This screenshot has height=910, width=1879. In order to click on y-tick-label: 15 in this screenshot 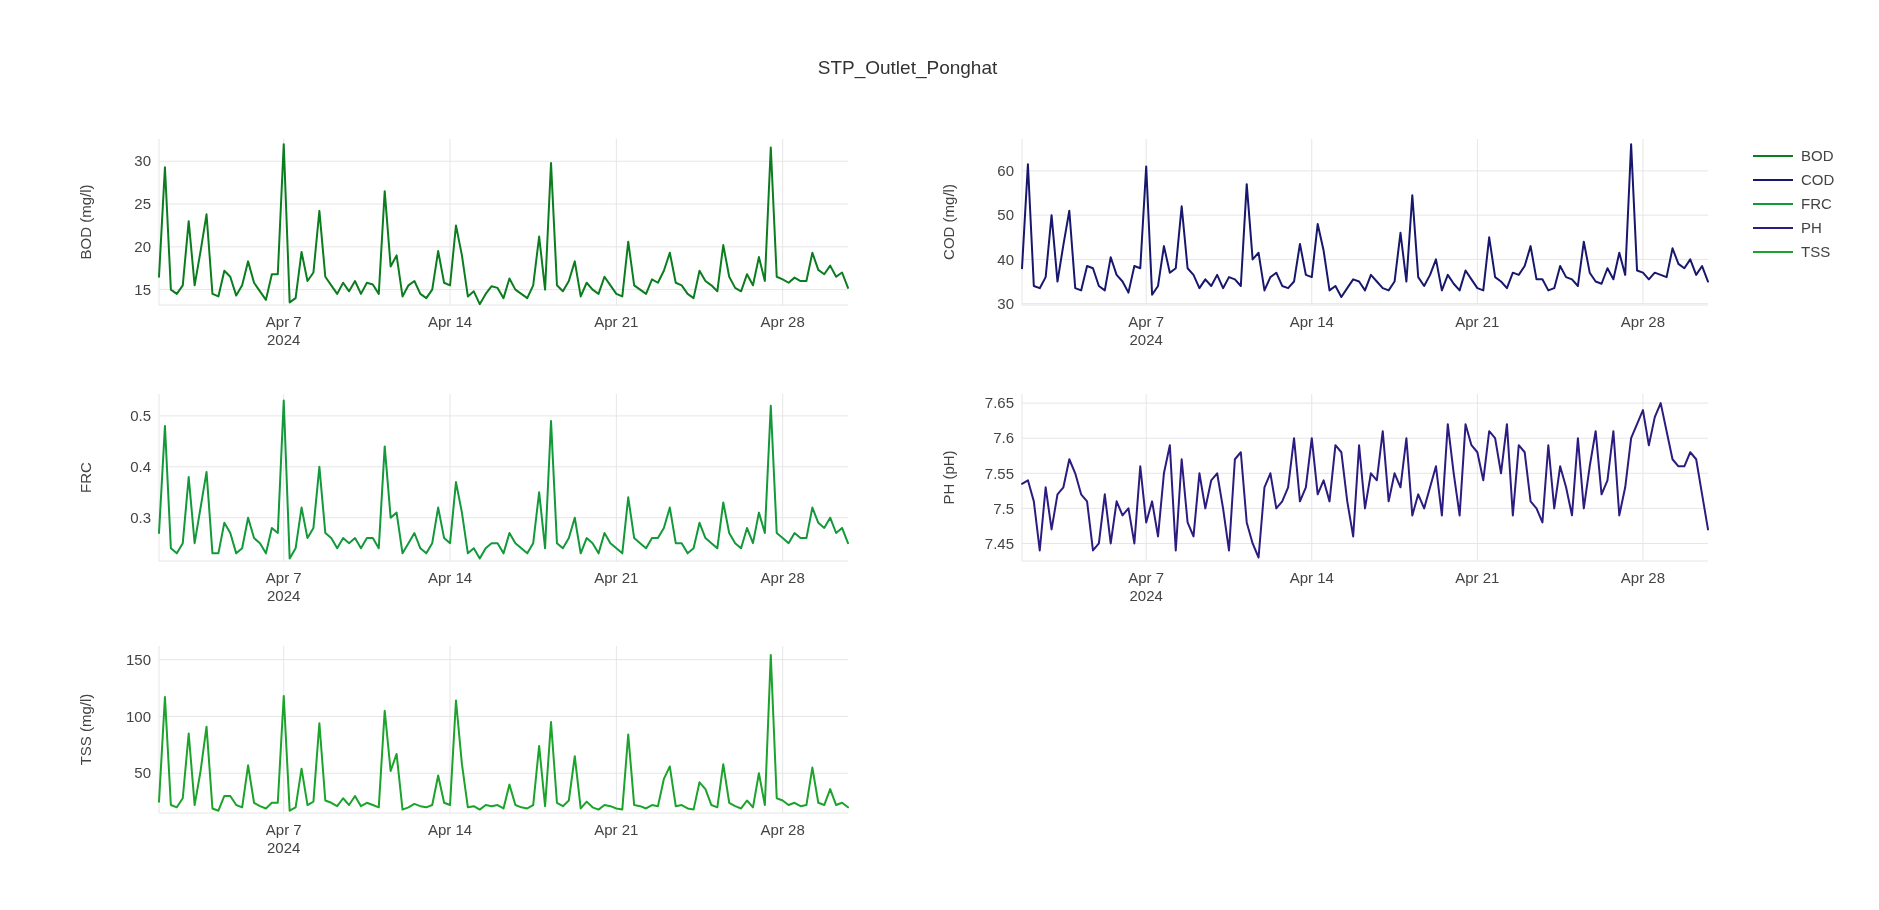, I will do `click(142, 289)`.